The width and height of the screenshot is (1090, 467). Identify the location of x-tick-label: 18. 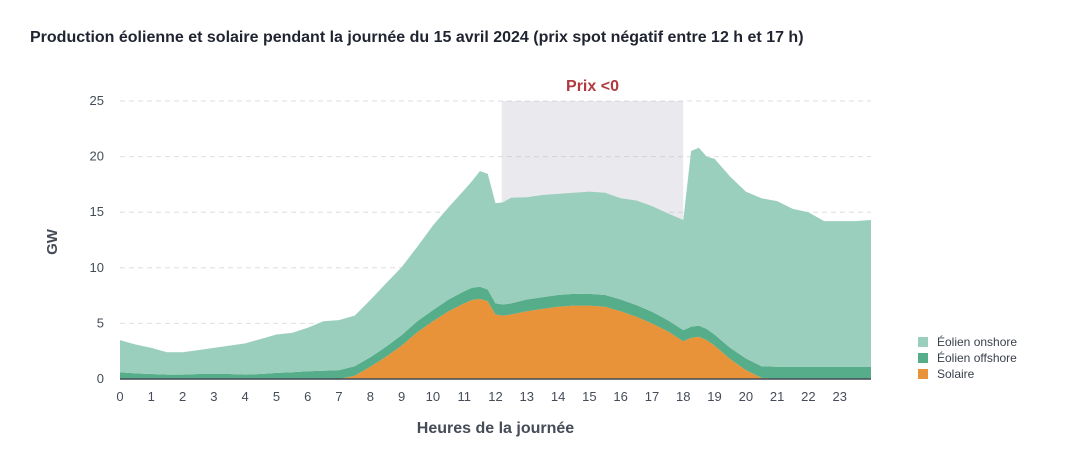
(683, 396).